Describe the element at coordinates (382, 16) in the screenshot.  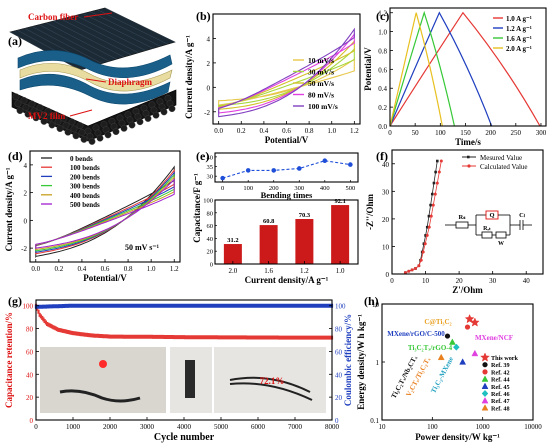
I see `panel-label-c: (c)` at that location.